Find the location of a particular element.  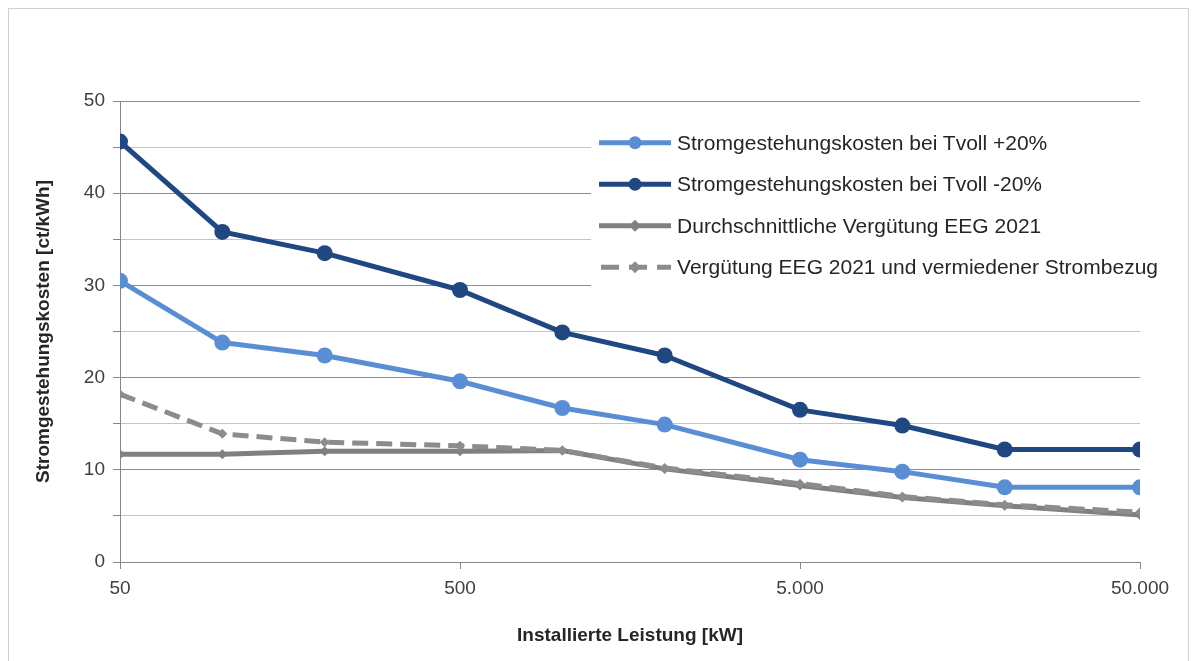

y-tick-label: 20 is located at coordinates (94, 376).